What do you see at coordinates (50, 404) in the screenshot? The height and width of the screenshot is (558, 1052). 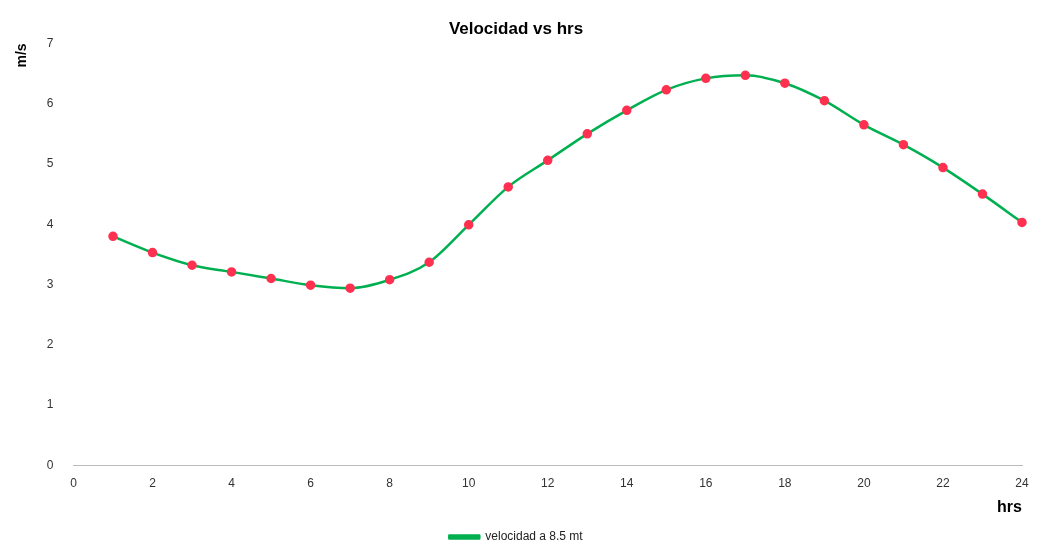 I see `y-tick-label: 1` at bounding box center [50, 404].